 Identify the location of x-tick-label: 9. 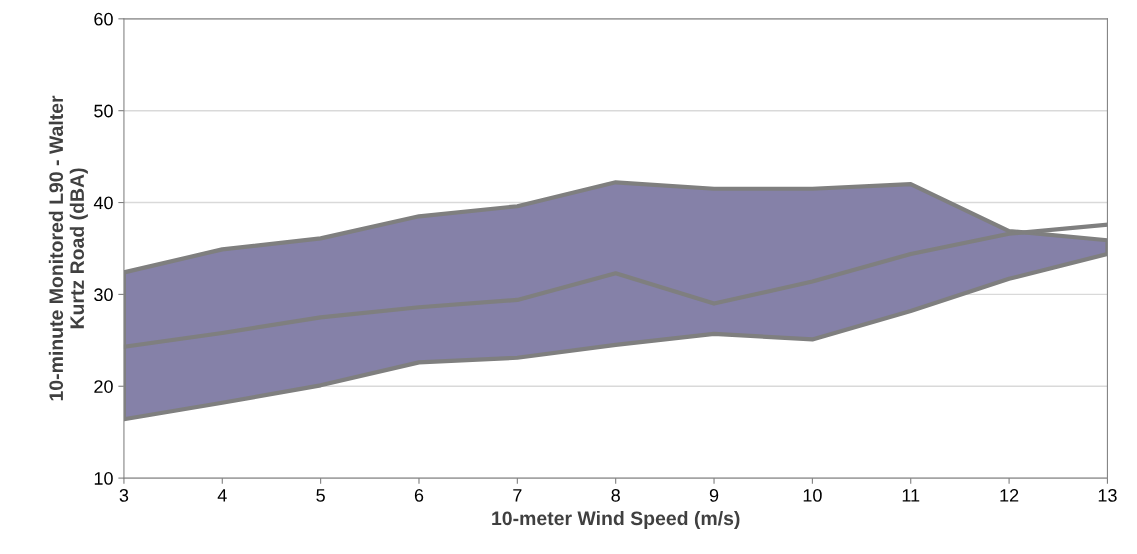
(714, 495).